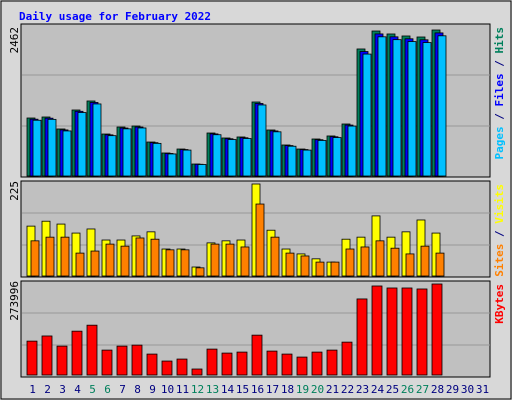 This screenshot has height=400, width=512. What do you see at coordinates (107, 389) in the screenshot?
I see `x-tick-label: 6` at bounding box center [107, 389].